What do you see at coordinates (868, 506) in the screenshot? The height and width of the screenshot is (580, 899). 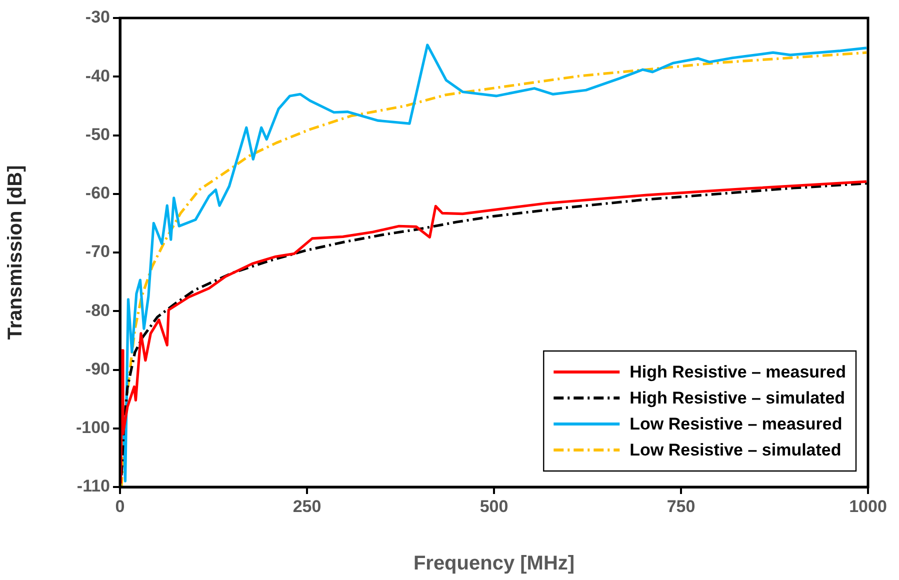 I see `x-tick-label: 1000` at bounding box center [868, 506].